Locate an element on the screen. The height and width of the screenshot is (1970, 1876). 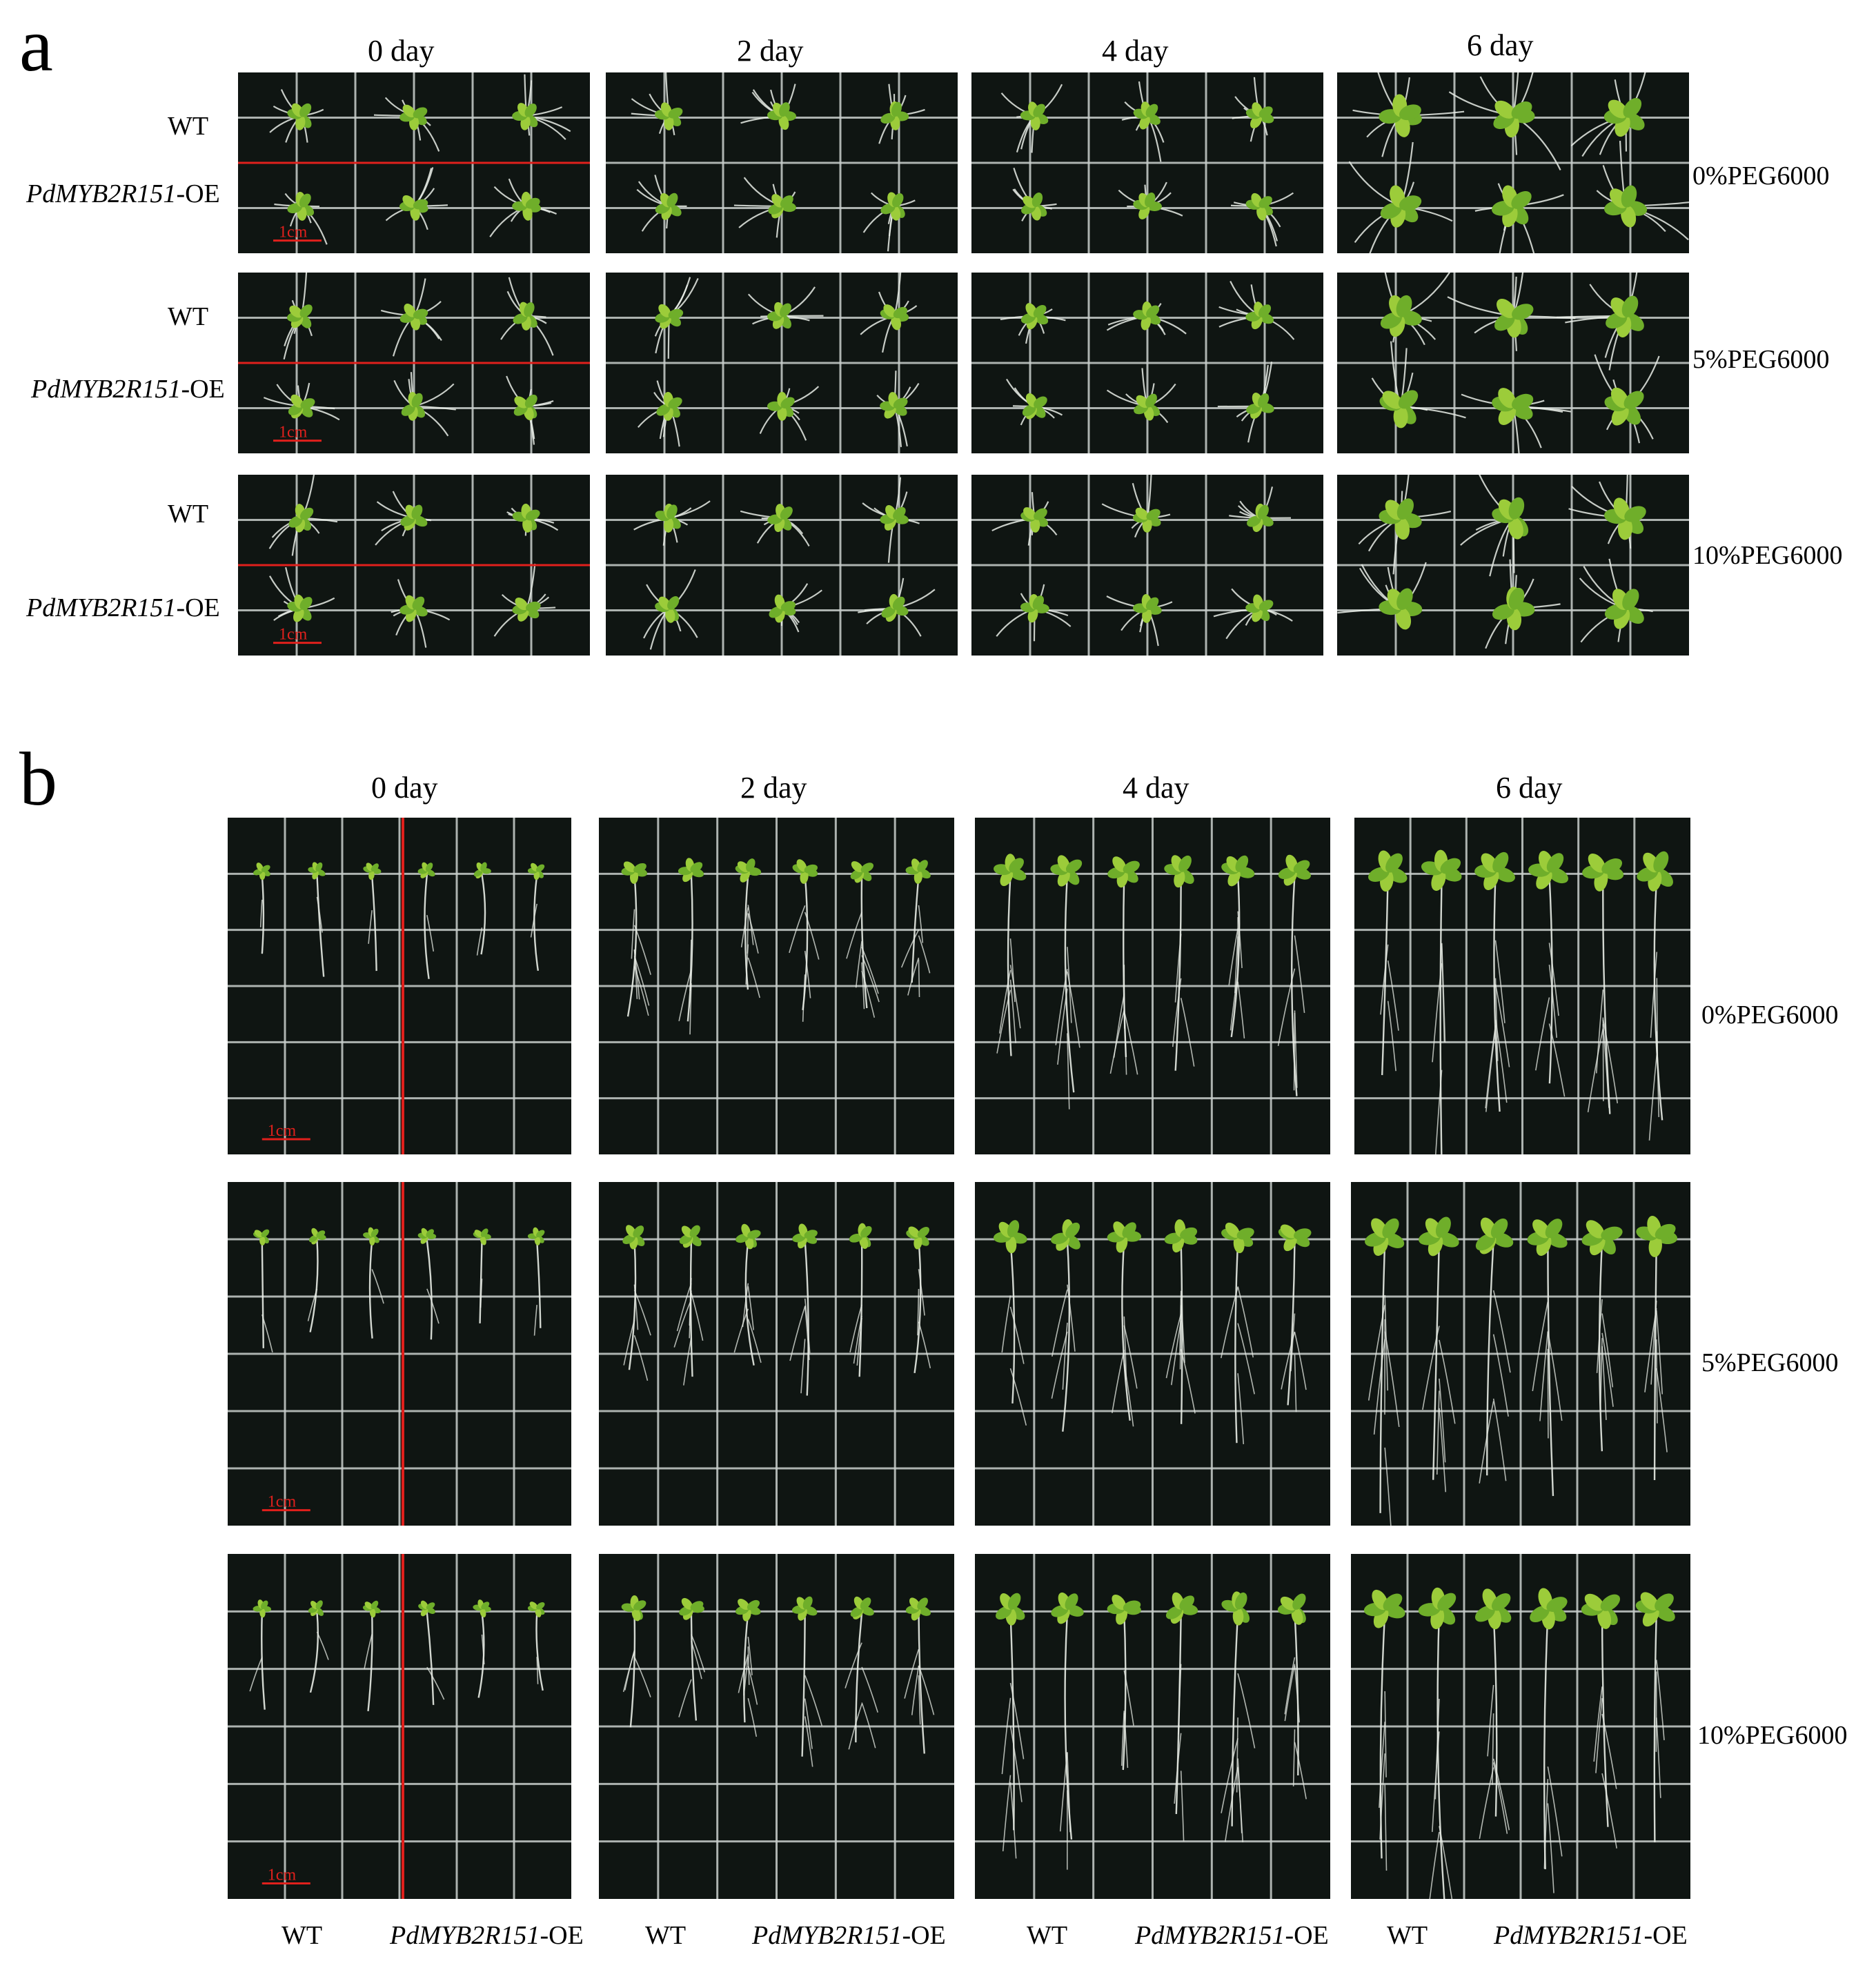
panel-a-day-2-header: 2 day is located at coordinates (770, 51).